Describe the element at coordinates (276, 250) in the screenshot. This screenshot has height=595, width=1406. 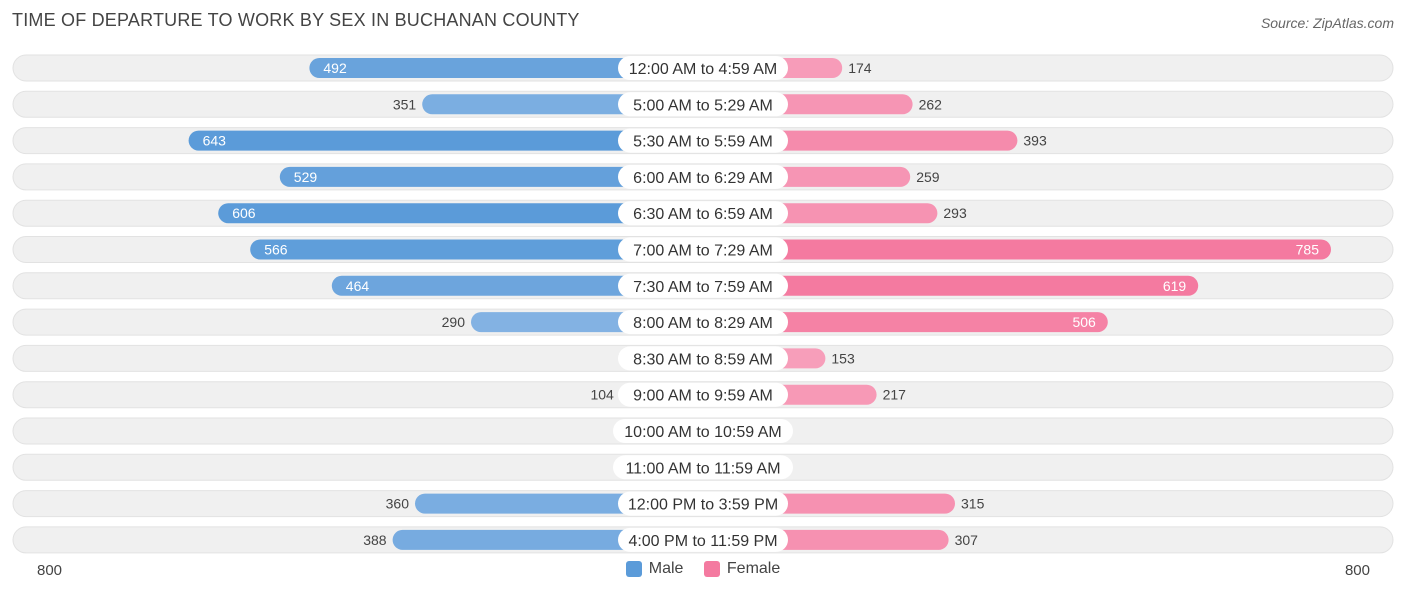
I see `male-value-label: 566` at that location.